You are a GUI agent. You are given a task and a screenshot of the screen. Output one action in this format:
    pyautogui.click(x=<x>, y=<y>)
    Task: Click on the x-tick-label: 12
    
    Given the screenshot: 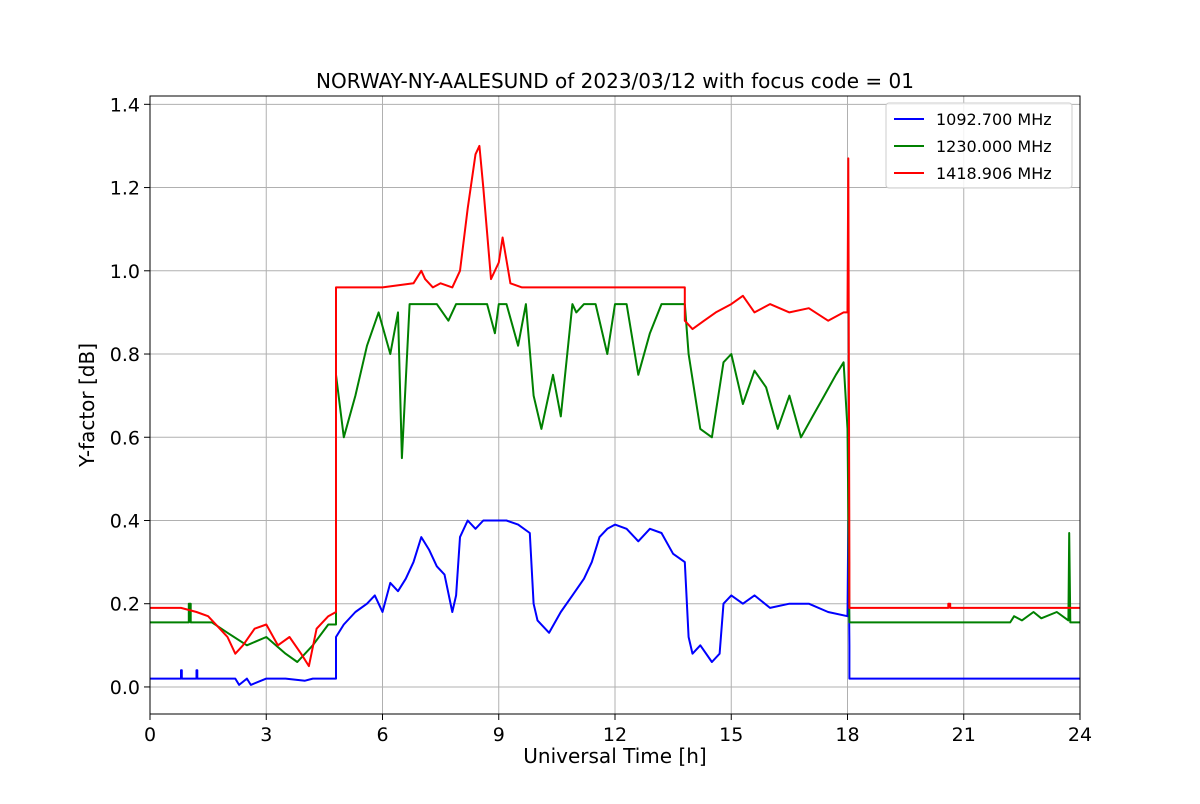 What is the action you would take?
    pyautogui.click(x=615, y=735)
    